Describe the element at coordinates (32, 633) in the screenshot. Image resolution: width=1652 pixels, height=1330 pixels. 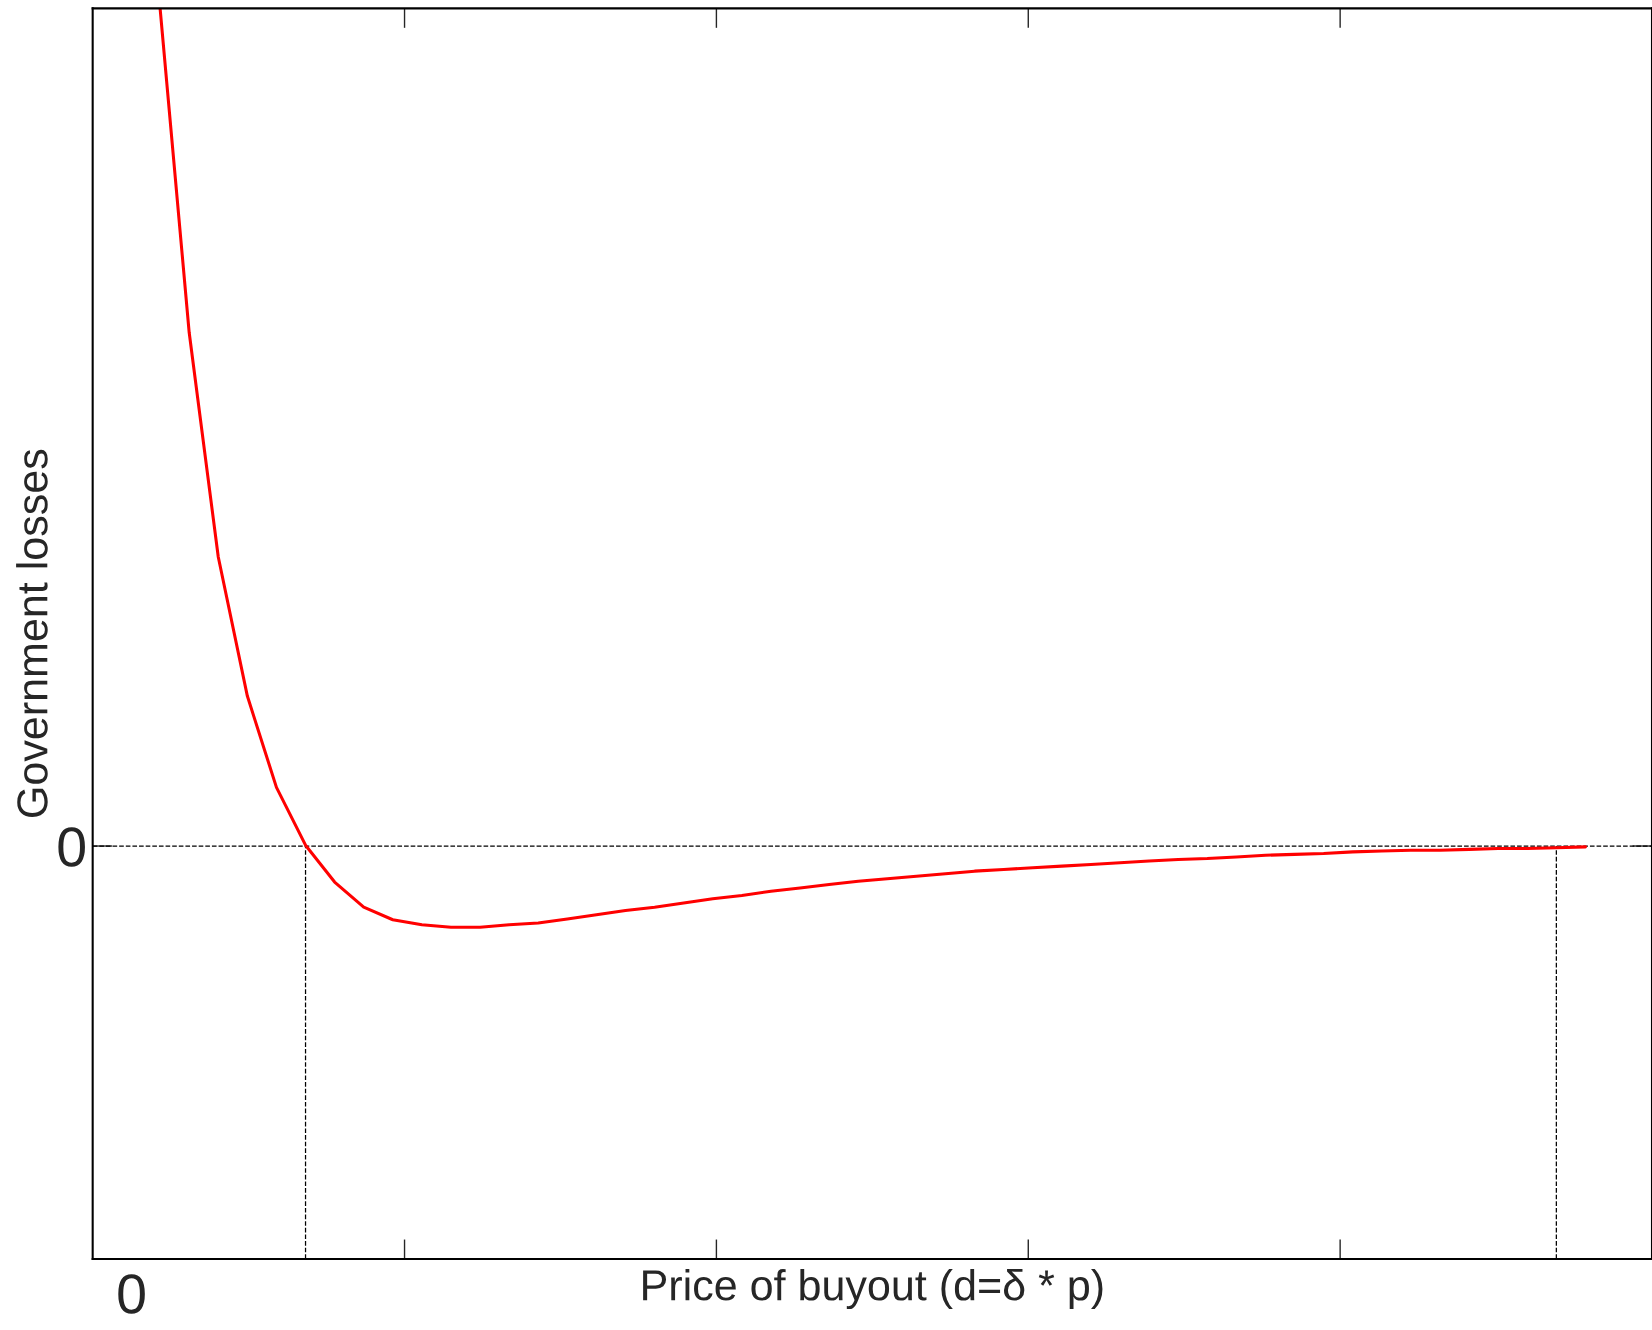
I see `y-axis-title: Government losses` at that location.